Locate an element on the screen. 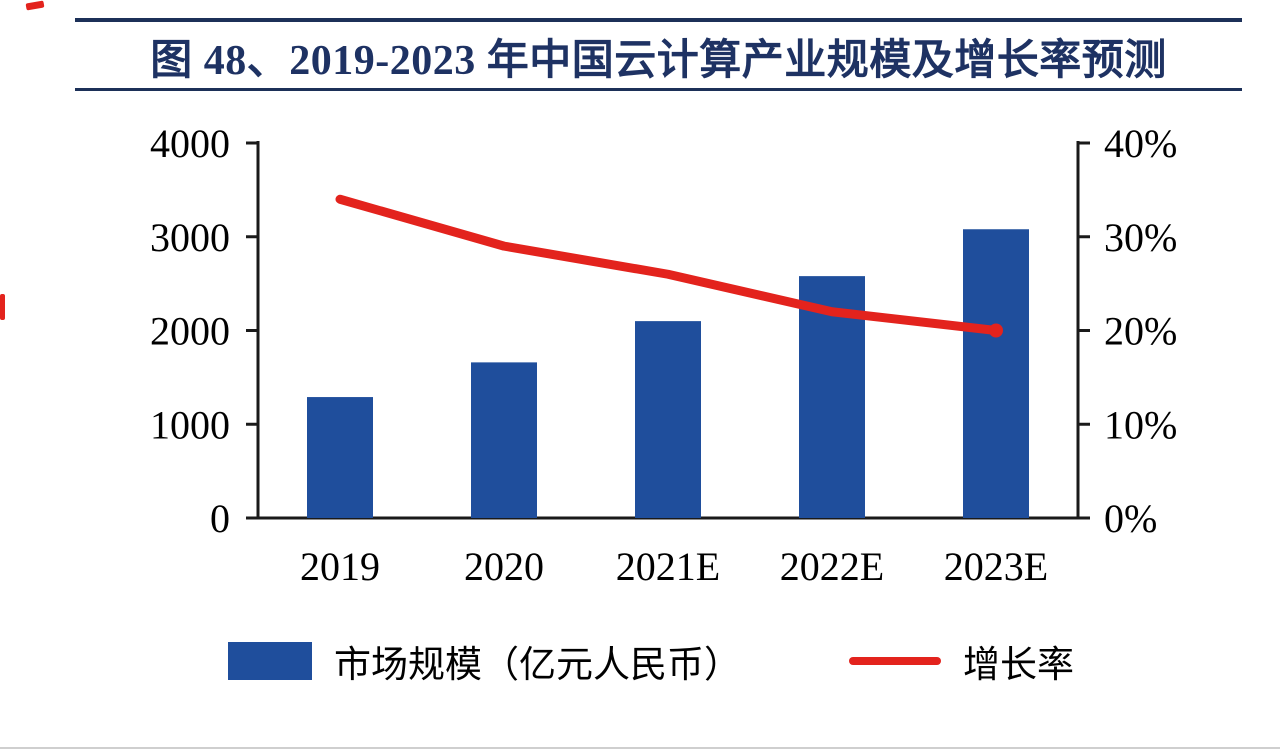  legend-label-growth-rate: 增长率 is located at coordinates (1018, 665).